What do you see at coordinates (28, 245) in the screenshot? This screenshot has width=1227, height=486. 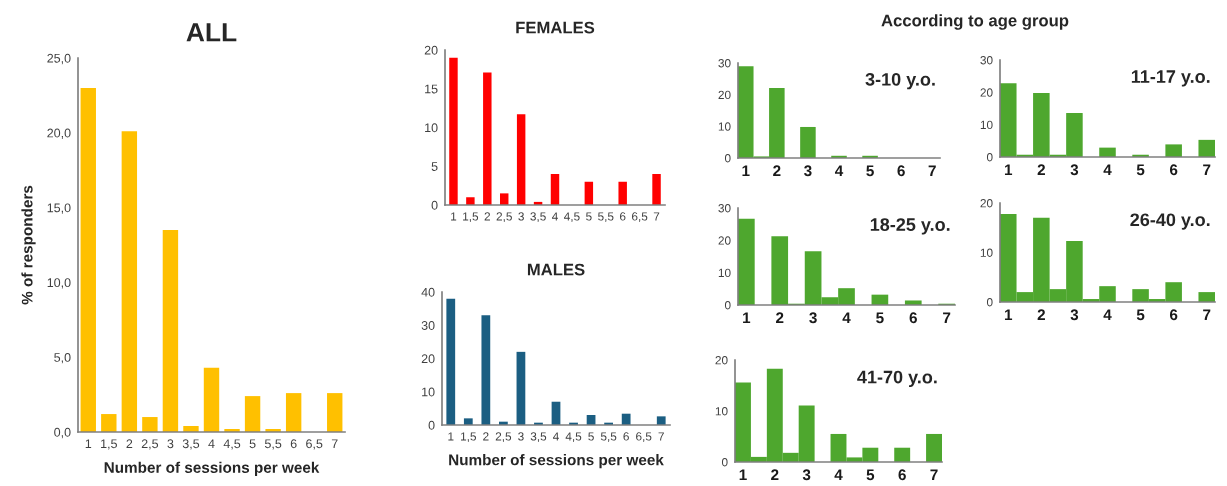 I see `y-axis-title: % of responders` at bounding box center [28, 245].